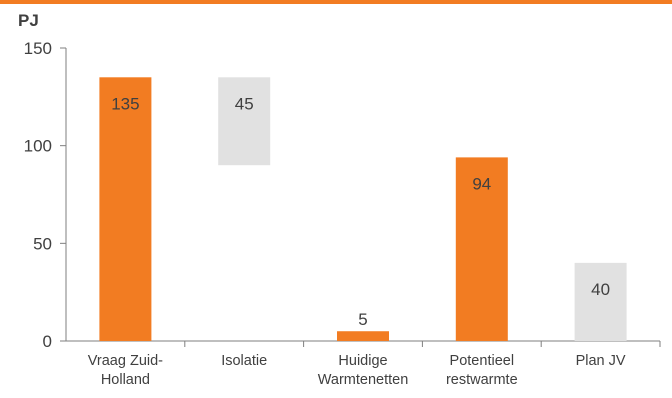 This screenshot has width=672, height=398. What do you see at coordinates (244, 103) in the screenshot?
I see `bar-value-label: 45` at bounding box center [244, 103].